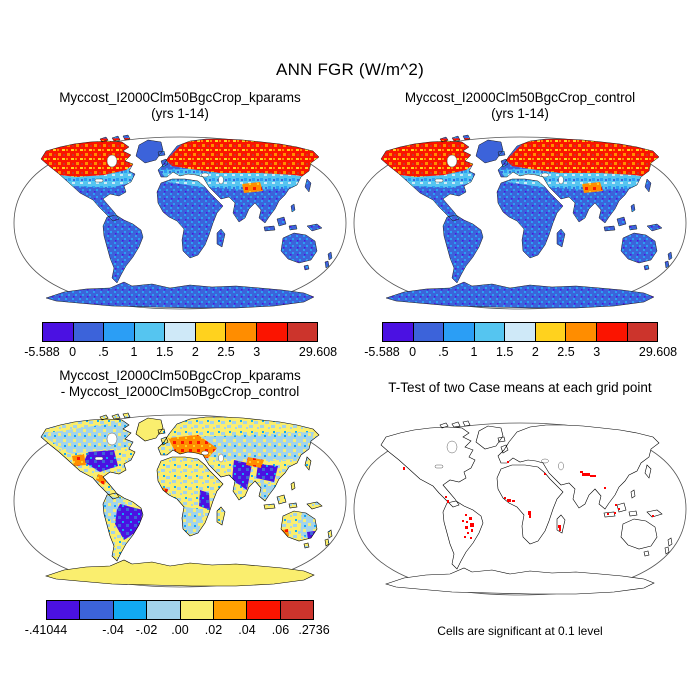  What do you see at coordinates (180, 97) in the screenshot?
I see `panel-kparams-title-line1: Myccost_I2000Clm50BgcCrop_kparams` at bounding box center [180, 97].